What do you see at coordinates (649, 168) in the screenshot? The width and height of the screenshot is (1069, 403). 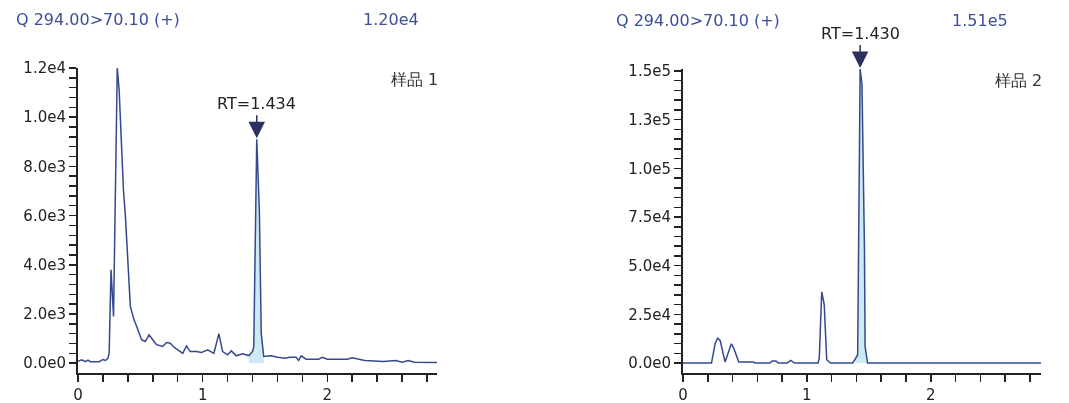 I see `y-tick-label: 1.0e5` at bounding box center [649, 168].